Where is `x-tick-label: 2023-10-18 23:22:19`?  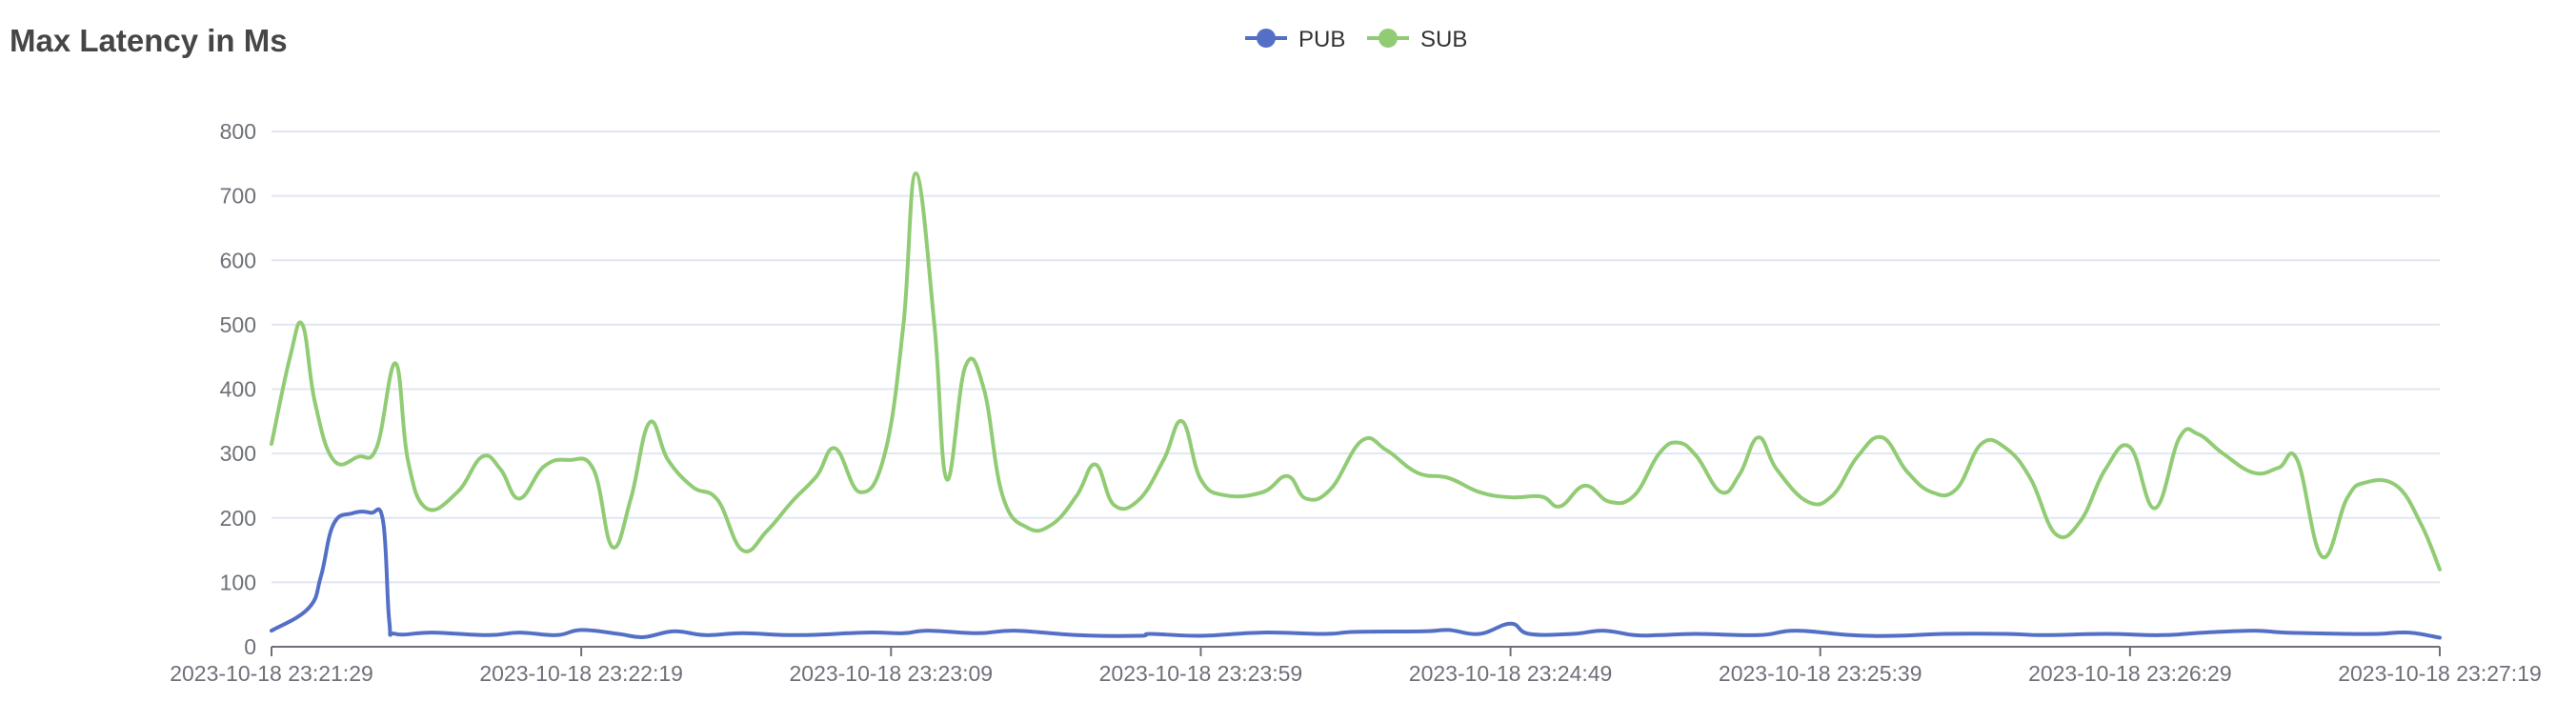 x-tick-label: 2023-10-18 23:22:19 is located at coordinates (581, 673).